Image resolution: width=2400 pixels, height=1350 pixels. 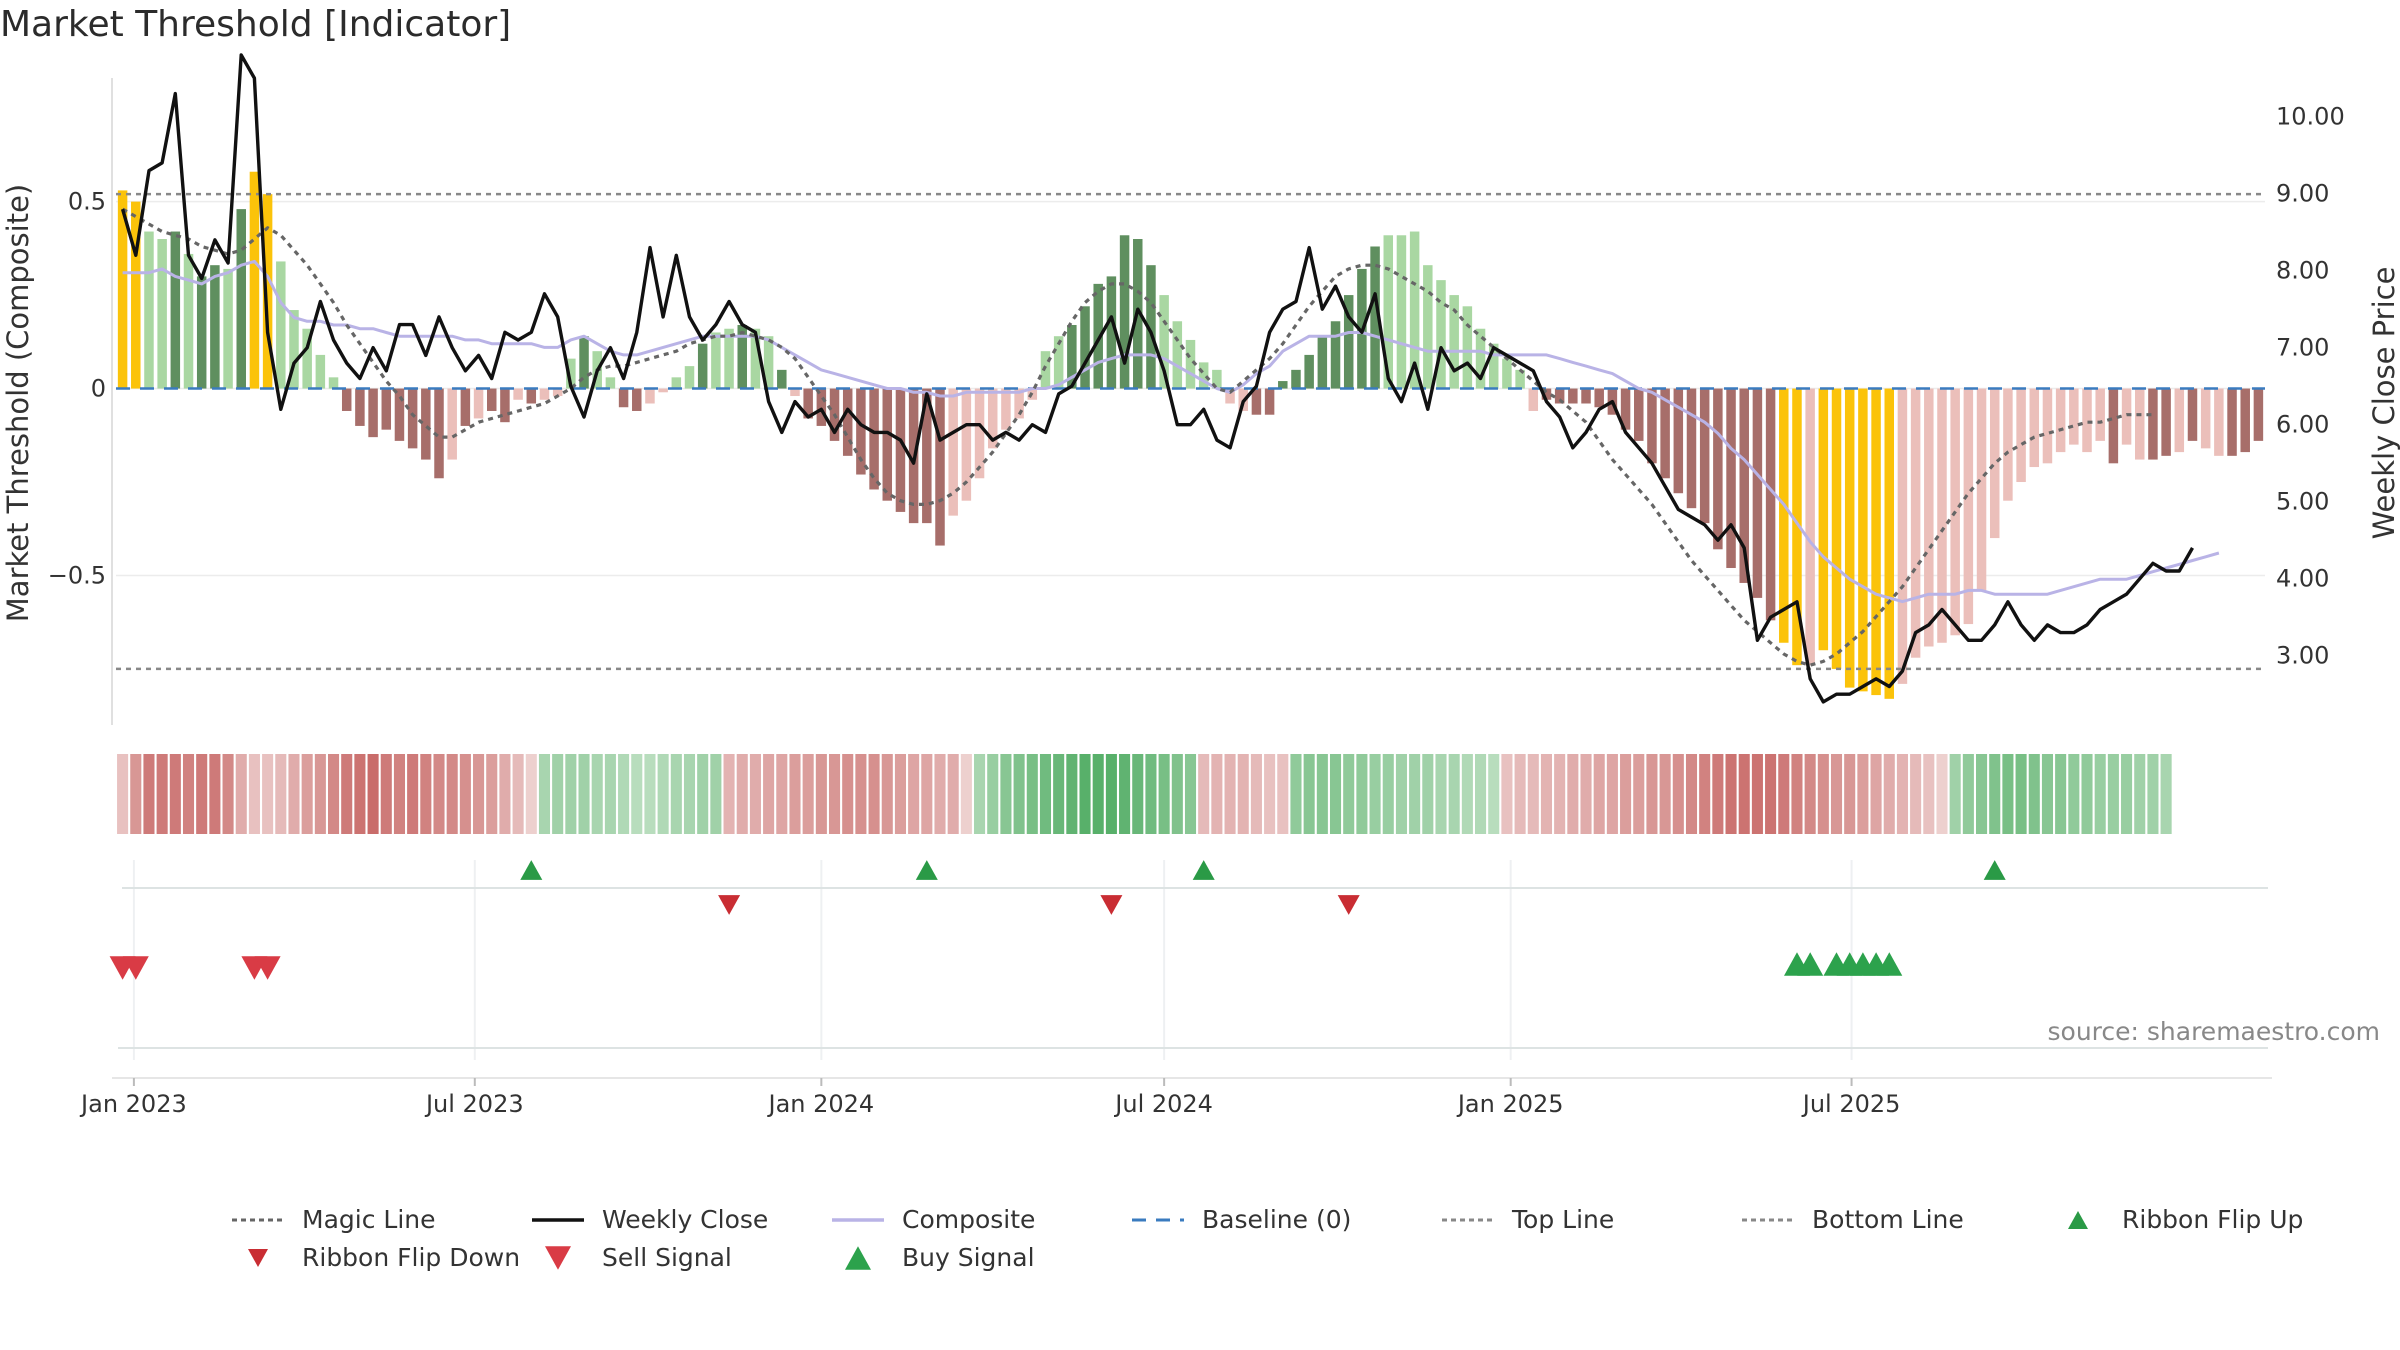 I want to click on legend-label: Bottom Line, so click(x=1888, y=1219).